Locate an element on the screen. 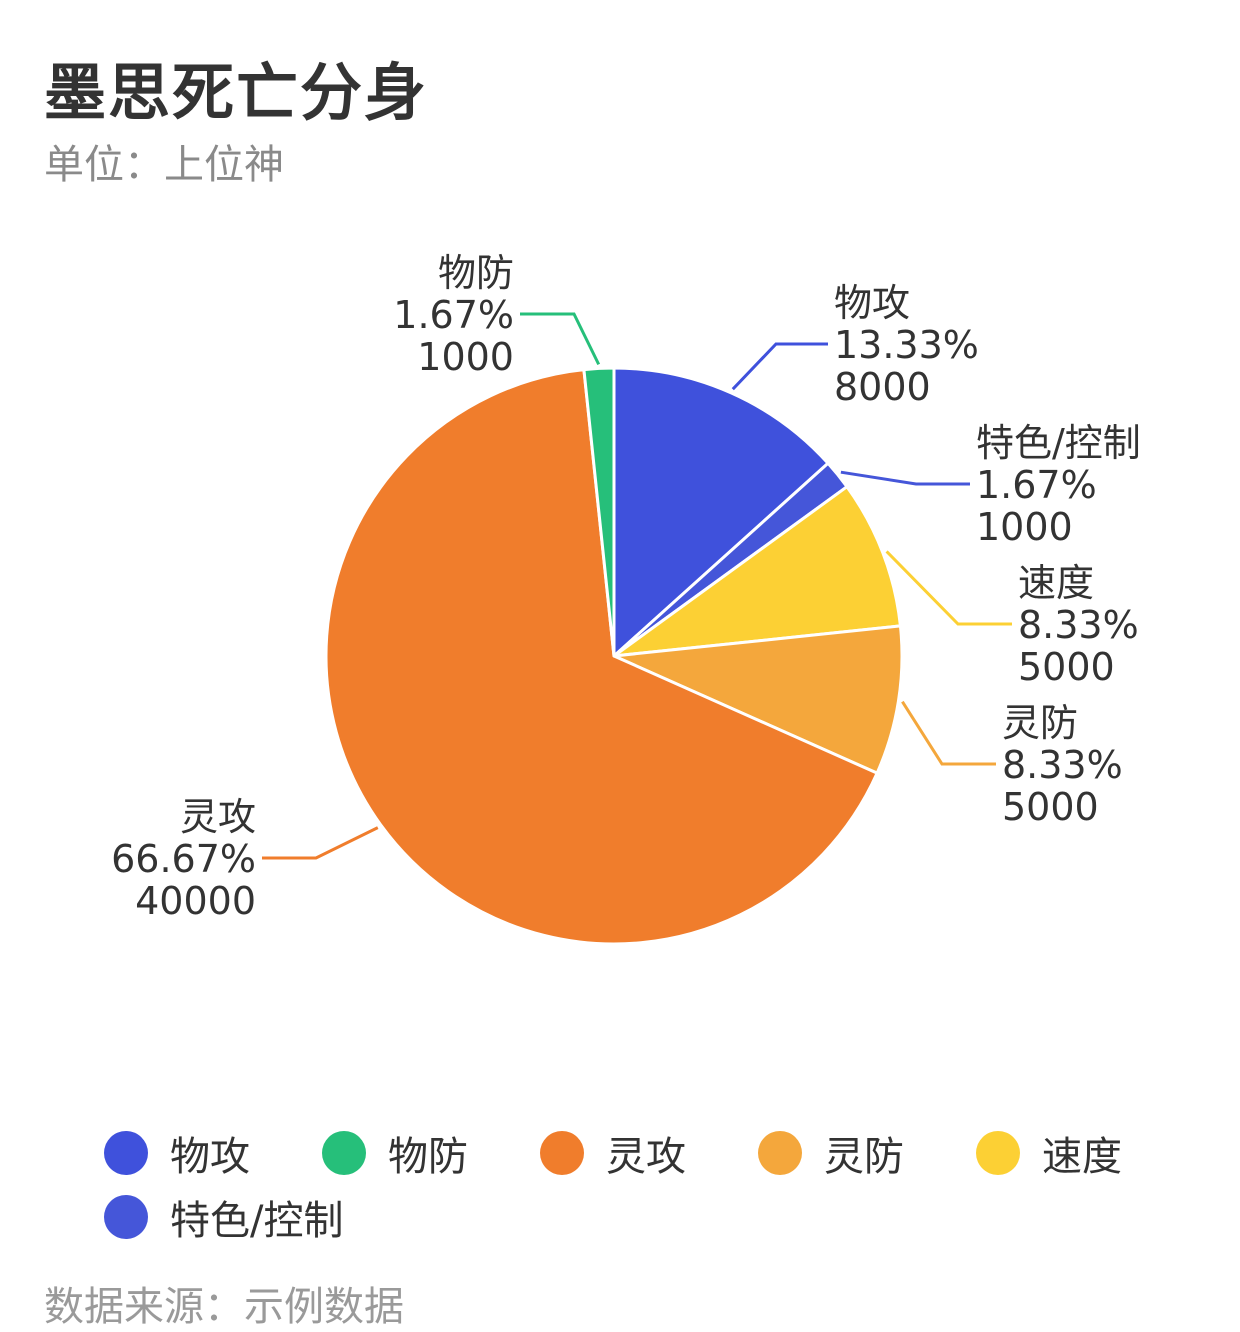  slice-label-5: 特色/控制 1.67% 1000 is located at coordinates (1058, 485).